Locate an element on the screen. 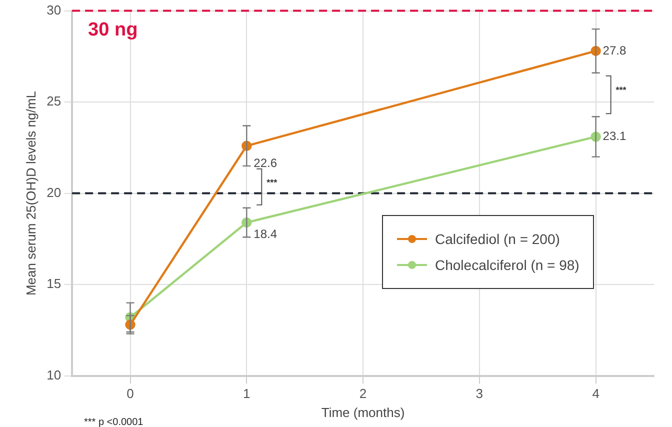 The width and height of the screenshot is (672, 427). y-tick-label: 20 is located at coordinates (54, 192).